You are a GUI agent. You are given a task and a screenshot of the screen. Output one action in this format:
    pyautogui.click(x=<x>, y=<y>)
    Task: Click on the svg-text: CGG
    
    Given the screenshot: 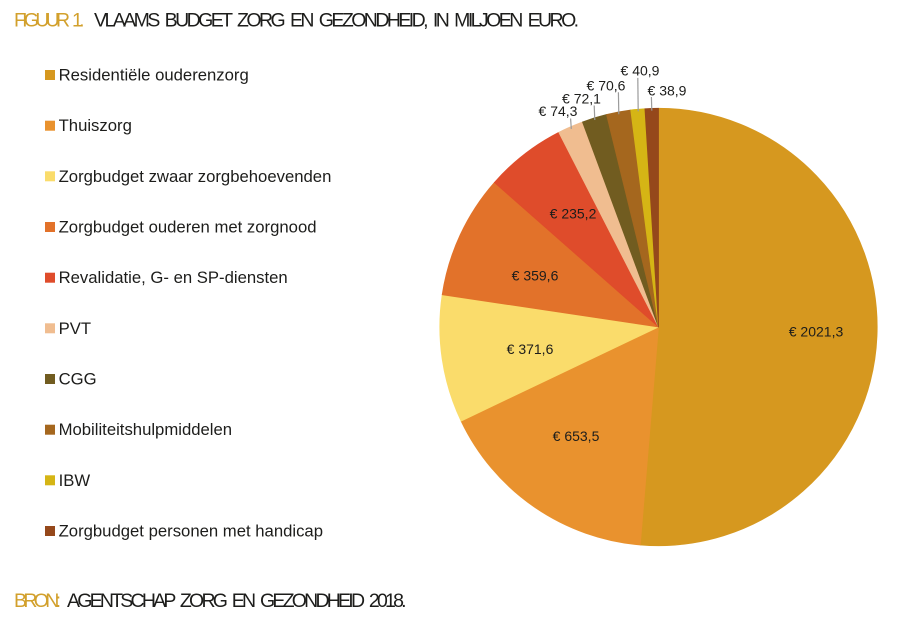 What is the action you would take?
    pyautogui.click(x=78, y=379)
    